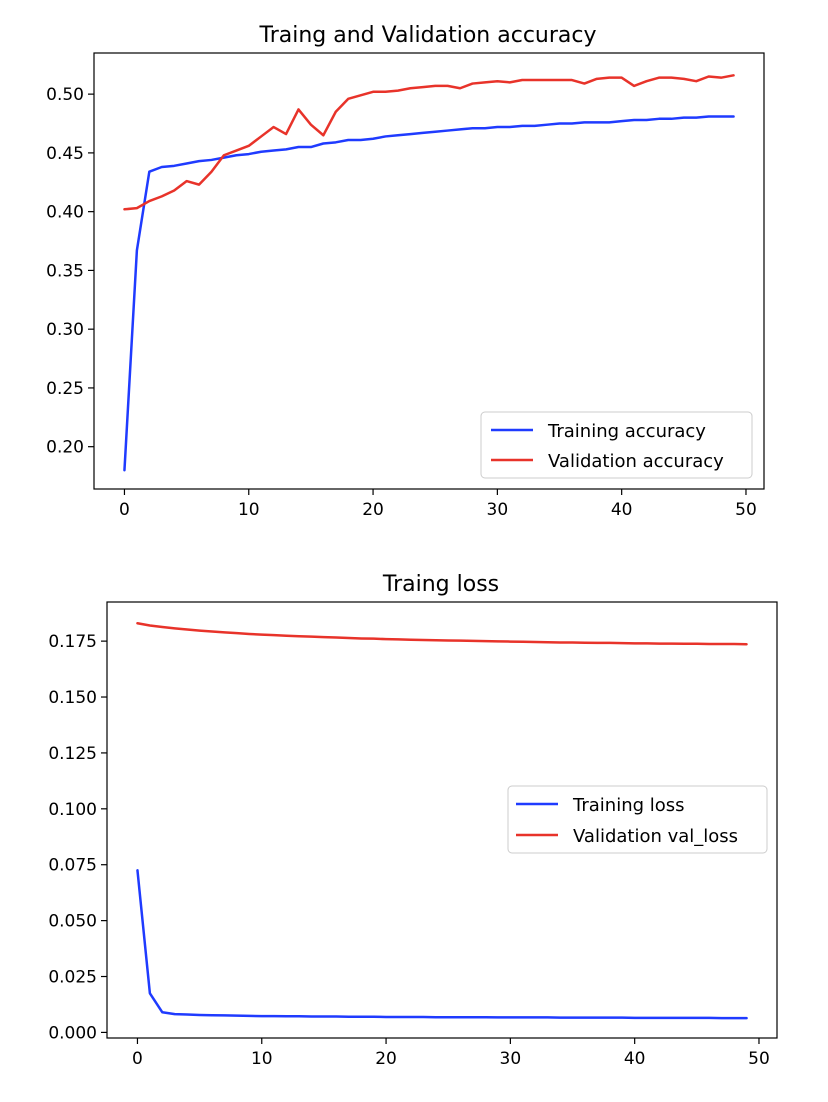  I want to click on loss-x-tick-label: 20, so click(386, 1059).